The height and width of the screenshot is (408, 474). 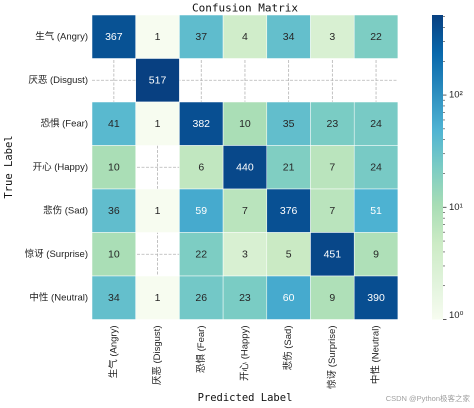 I want to click on cell-value: 35, so click(x=289, y=124).